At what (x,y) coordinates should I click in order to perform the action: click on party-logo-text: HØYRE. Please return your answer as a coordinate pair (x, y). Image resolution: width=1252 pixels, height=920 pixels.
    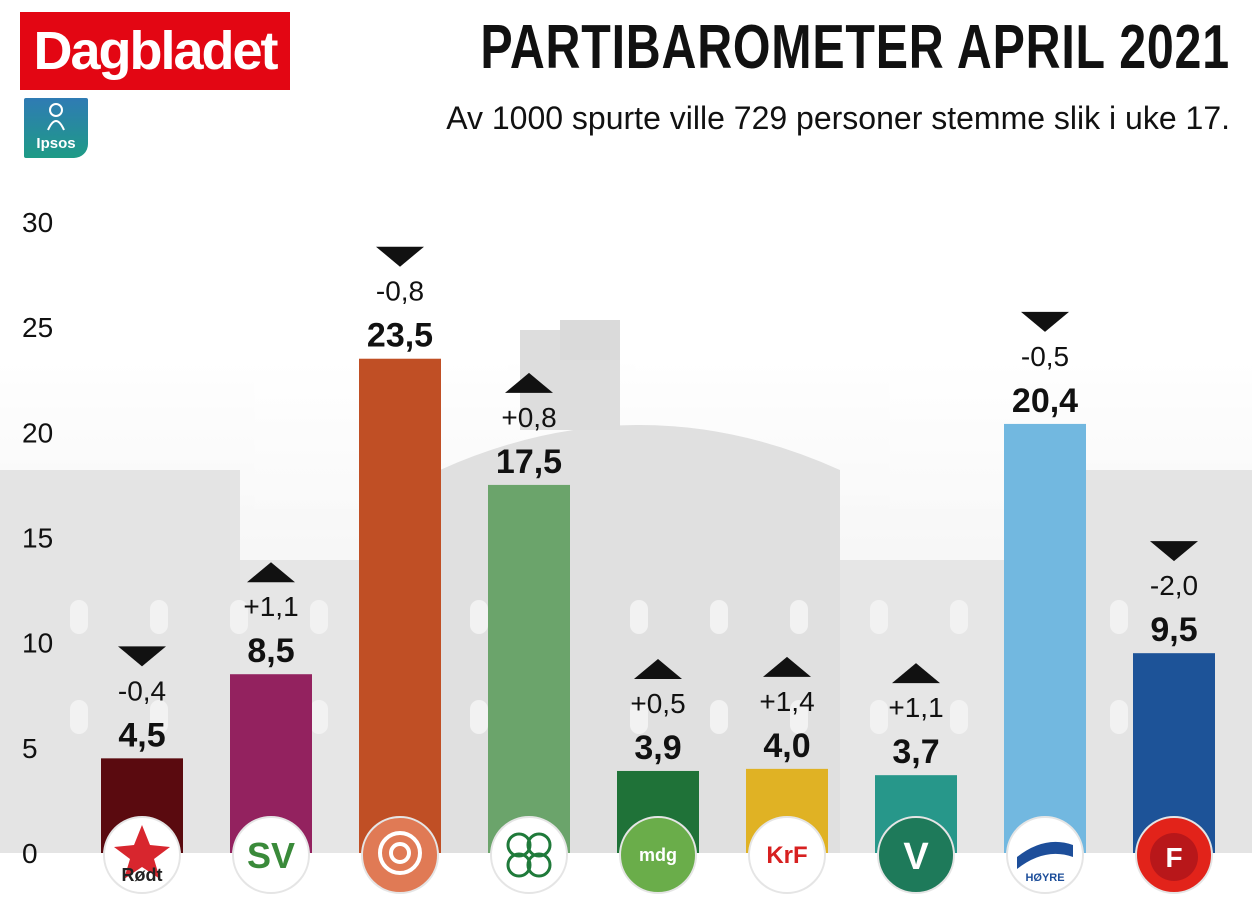
    Looking at the image, I should click on (1044, 878).